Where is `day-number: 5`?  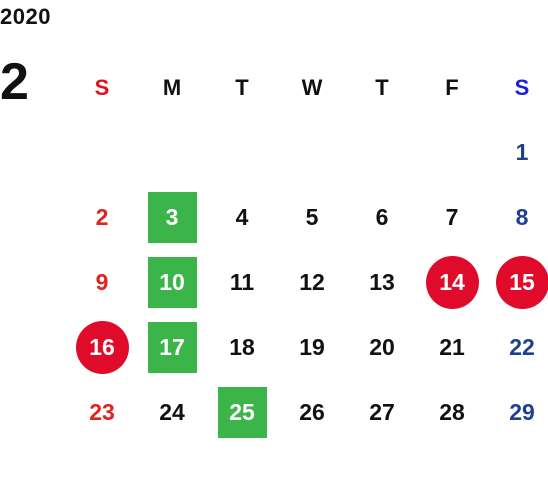
day-number: 5 is located at coordinates (312, 217).